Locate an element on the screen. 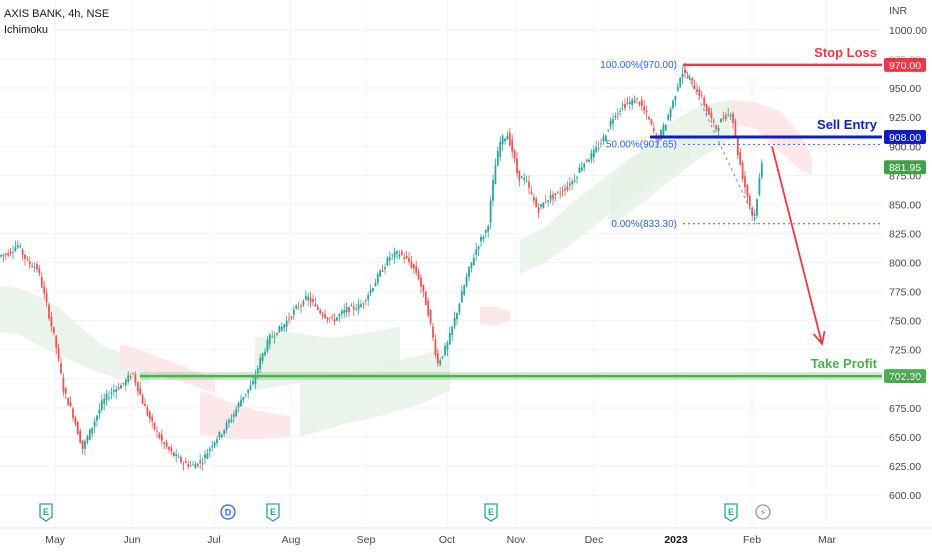  x-tick-label: May is located at coordinates (55, 540).